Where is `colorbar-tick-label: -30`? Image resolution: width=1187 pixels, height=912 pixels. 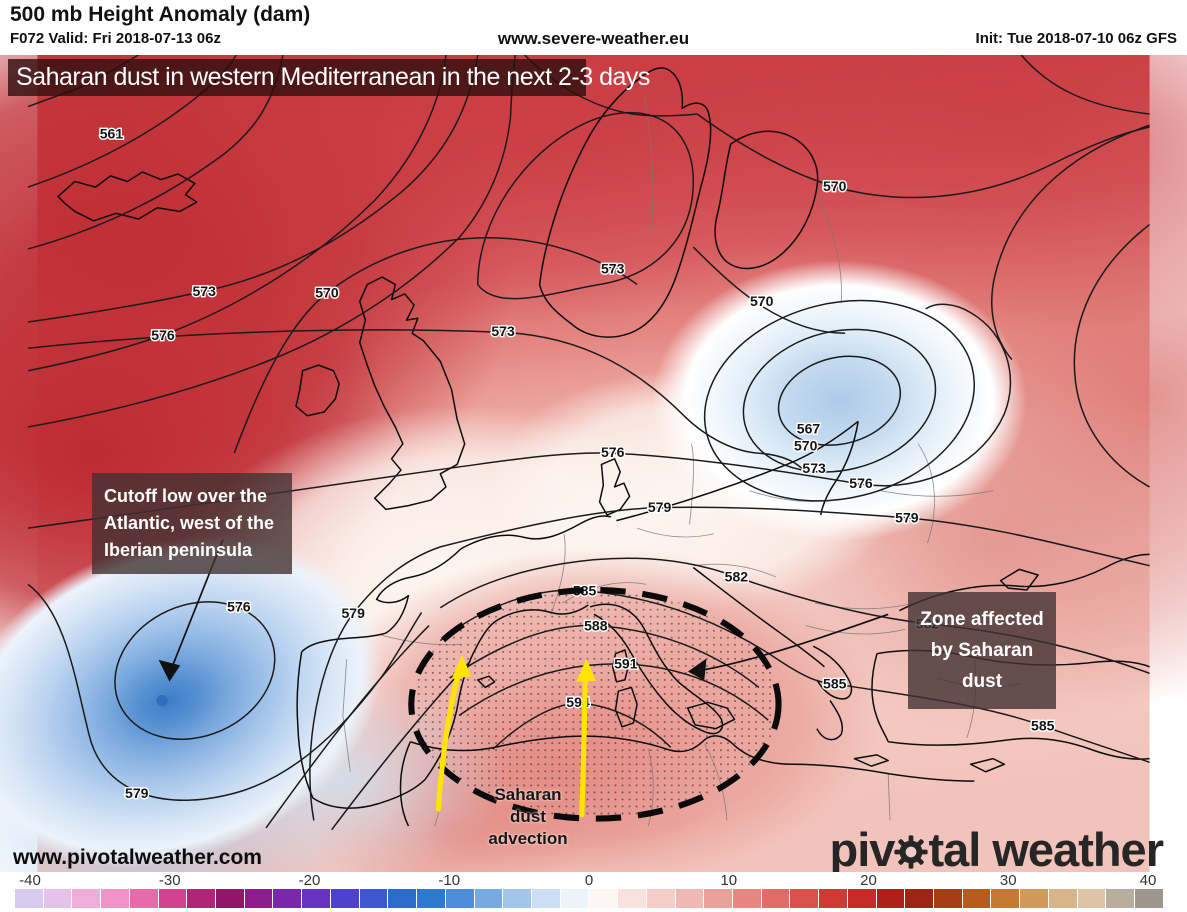 colorbar-tick-label: -30 is located at coordinates (169, 880).